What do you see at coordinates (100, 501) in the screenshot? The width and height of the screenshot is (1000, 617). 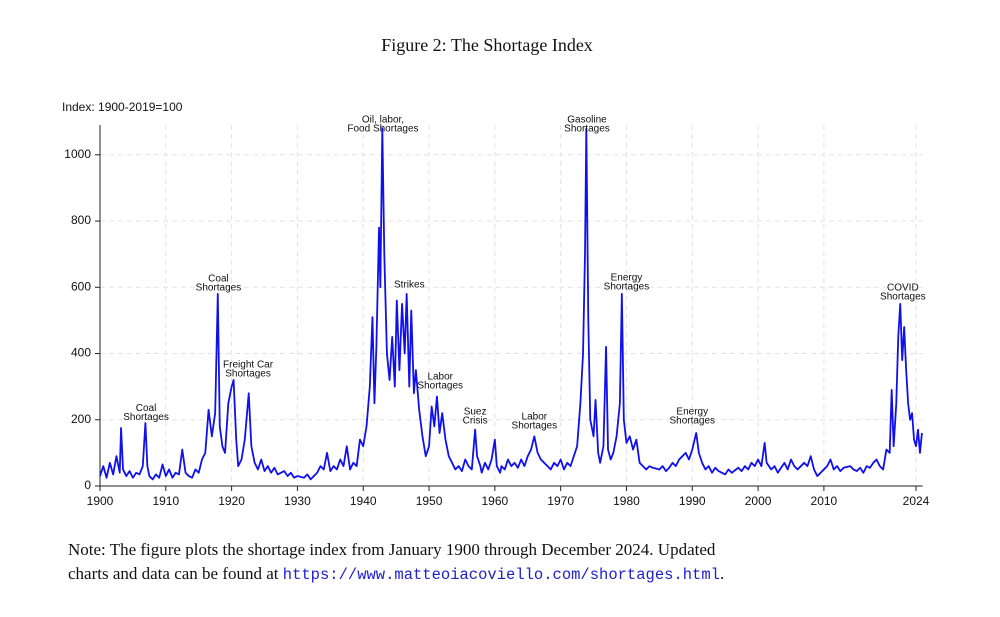 I see `x-tick-label: 1900` at bounding box center [100, 501].